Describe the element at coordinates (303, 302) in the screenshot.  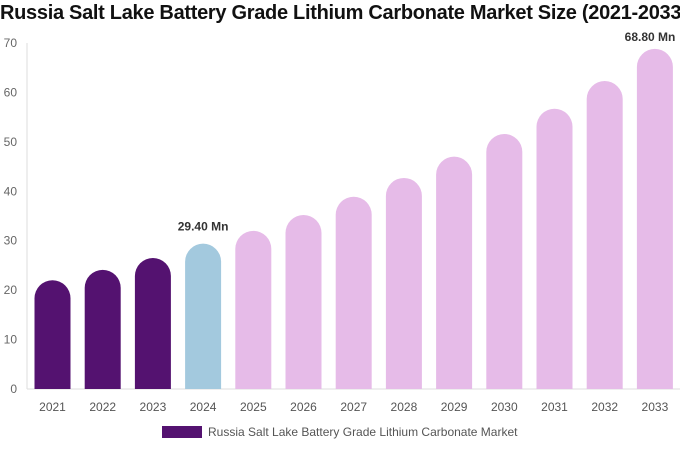
I see `bar-2026` at that location.